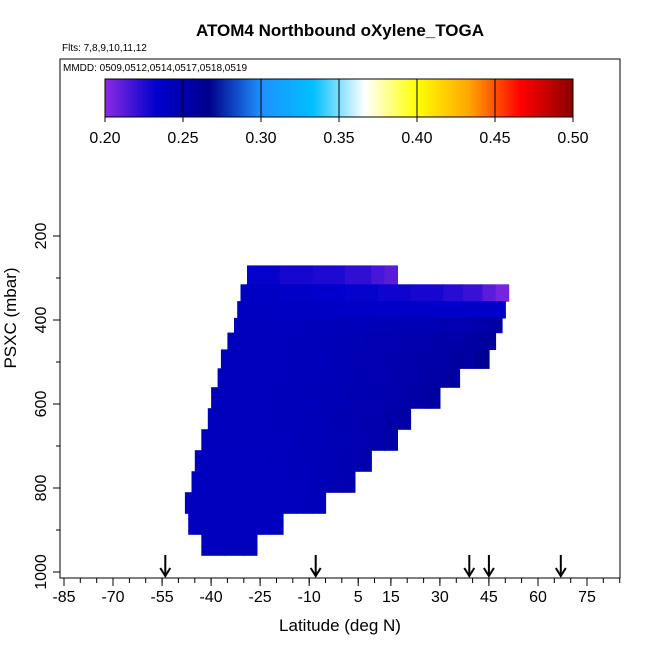 The image size is (650, 650). What do you see at coordinates (391, 597) in the screenshot?
I see `x-tick-label: 15` at bounding box center [391, 597].